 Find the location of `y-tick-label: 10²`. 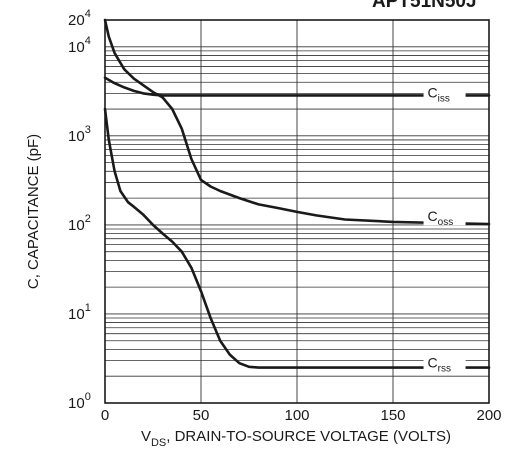

y-tick-label: 10² is located at coordinates (79, 223).